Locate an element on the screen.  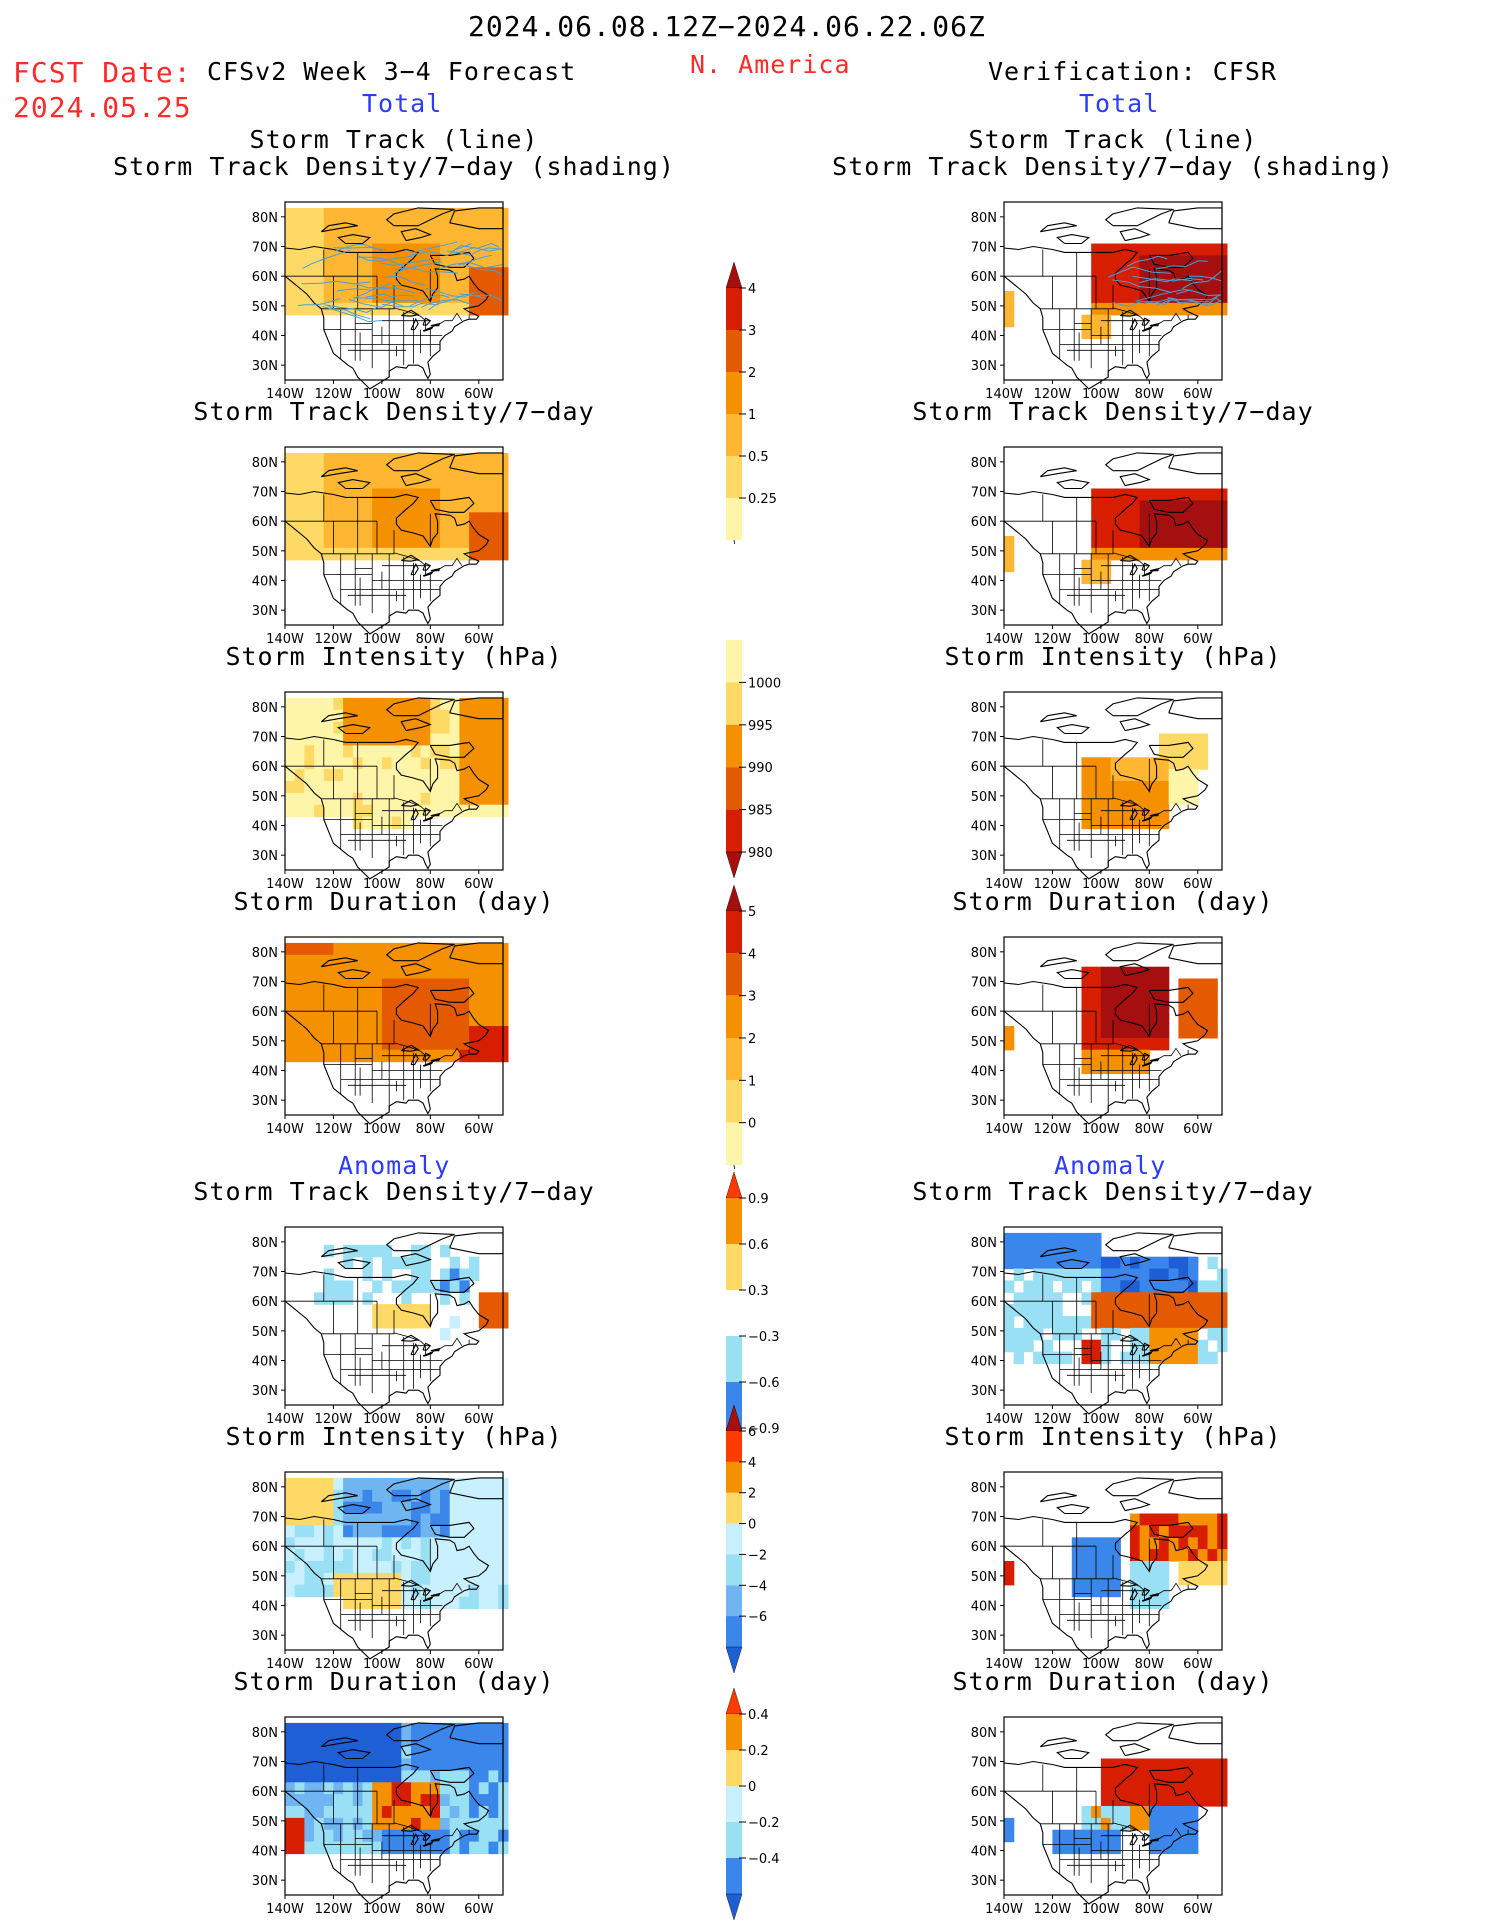
cb1-label: 2 is located at coordinates (752, 373).